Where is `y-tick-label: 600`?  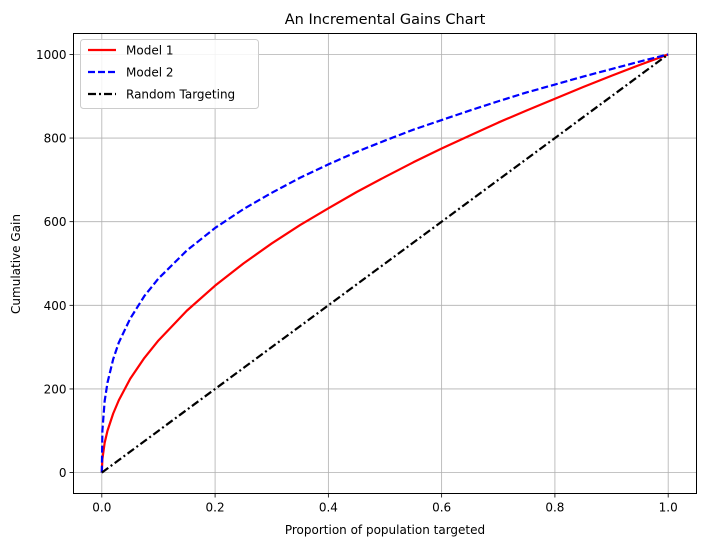 y-tick-label: 600 is located at coordinates (55, 222).